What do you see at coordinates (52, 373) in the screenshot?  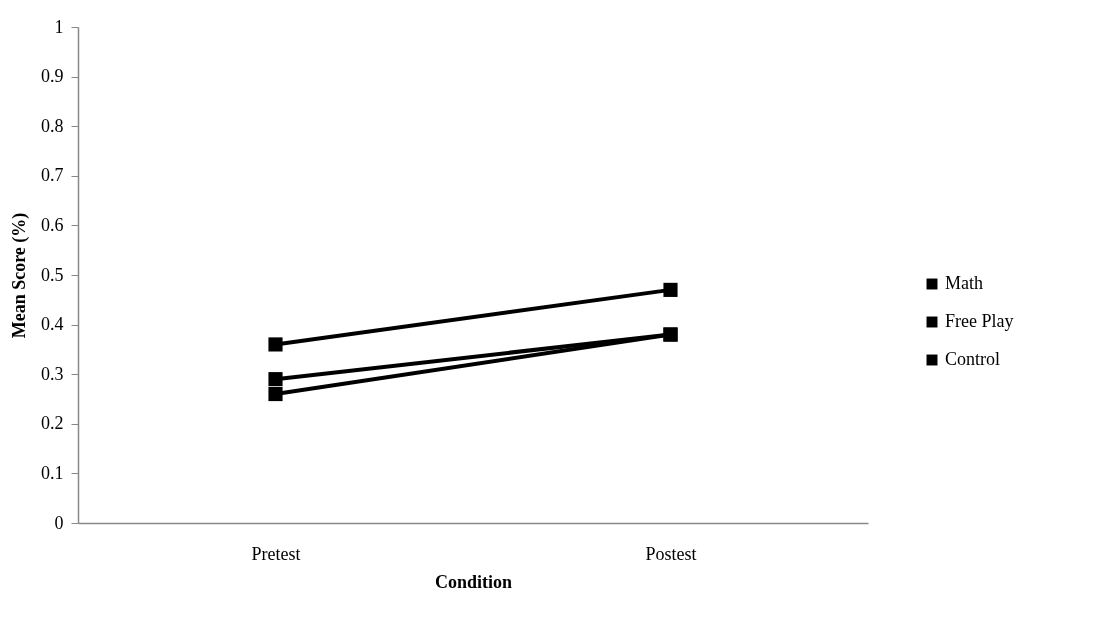 I see `y-tick-label: 0.3` at bounding box center [52, 373].